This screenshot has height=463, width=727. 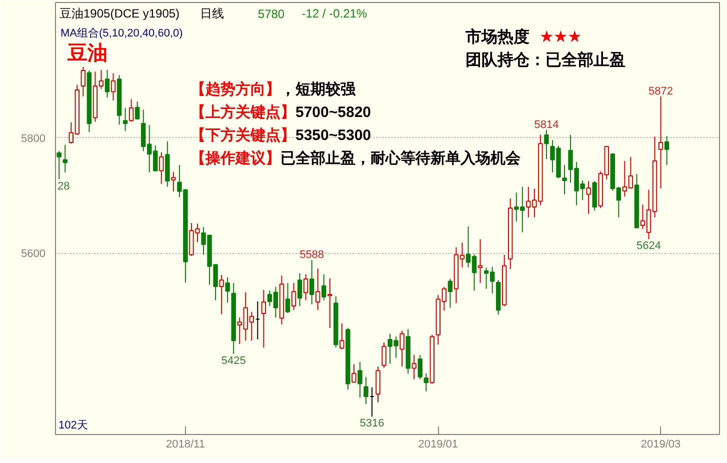 I want to click on annotation: 豆油, so click(x=87, y=53).